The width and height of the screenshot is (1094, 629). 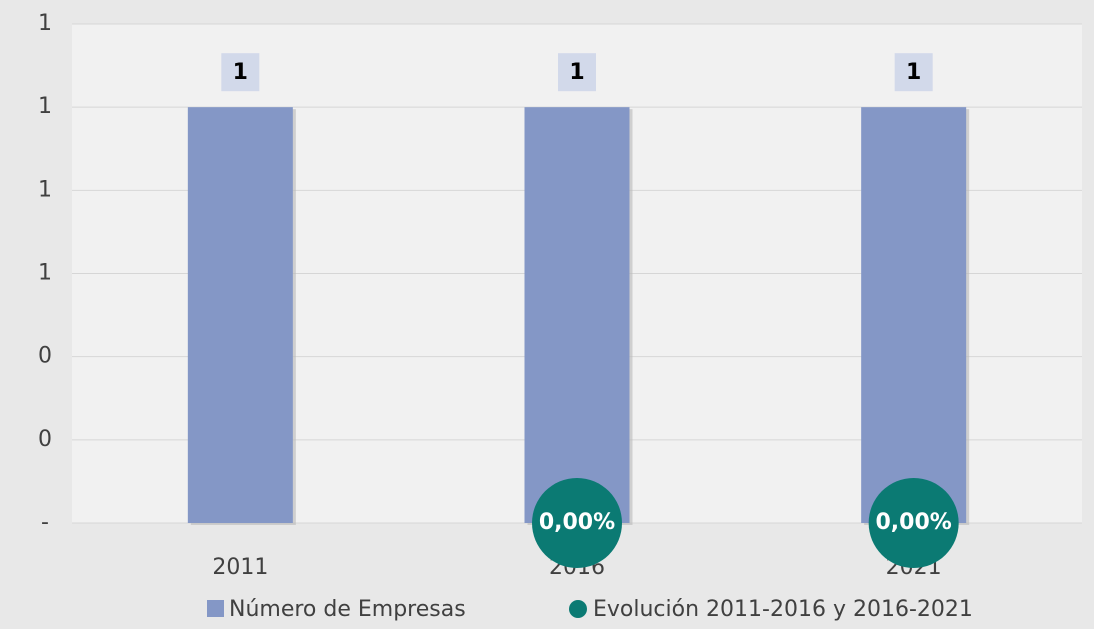 What do you see at coordinates (240, 567) in the screenshot?
I see `x-tick-label: 2011` at bounding box center [240, 567].